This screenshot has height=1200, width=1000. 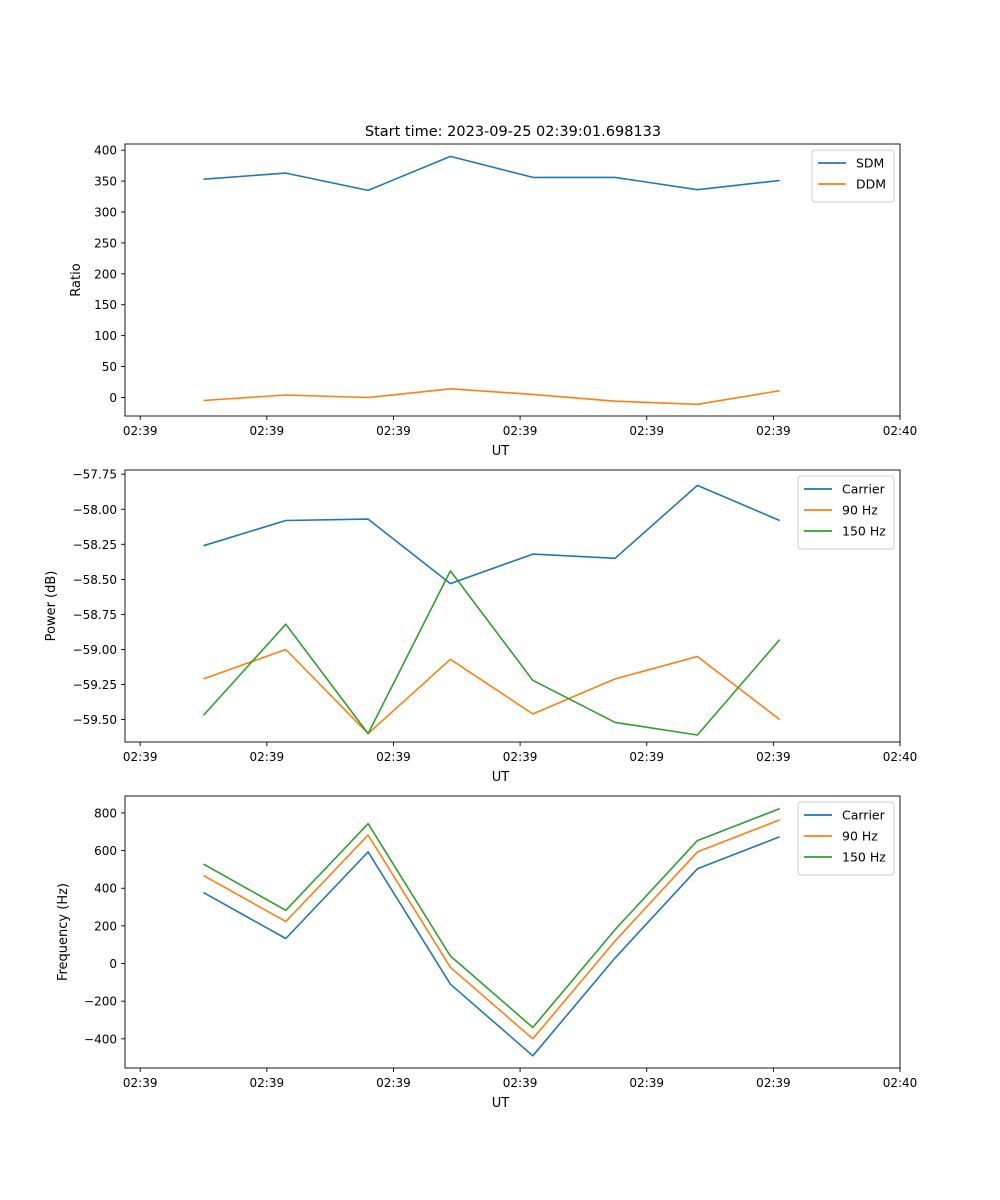 What do you see at coordinates (105, 926) in the screenshot?
I see `chart-2-y-tick-label: 200` at bounding box center [105, 926].